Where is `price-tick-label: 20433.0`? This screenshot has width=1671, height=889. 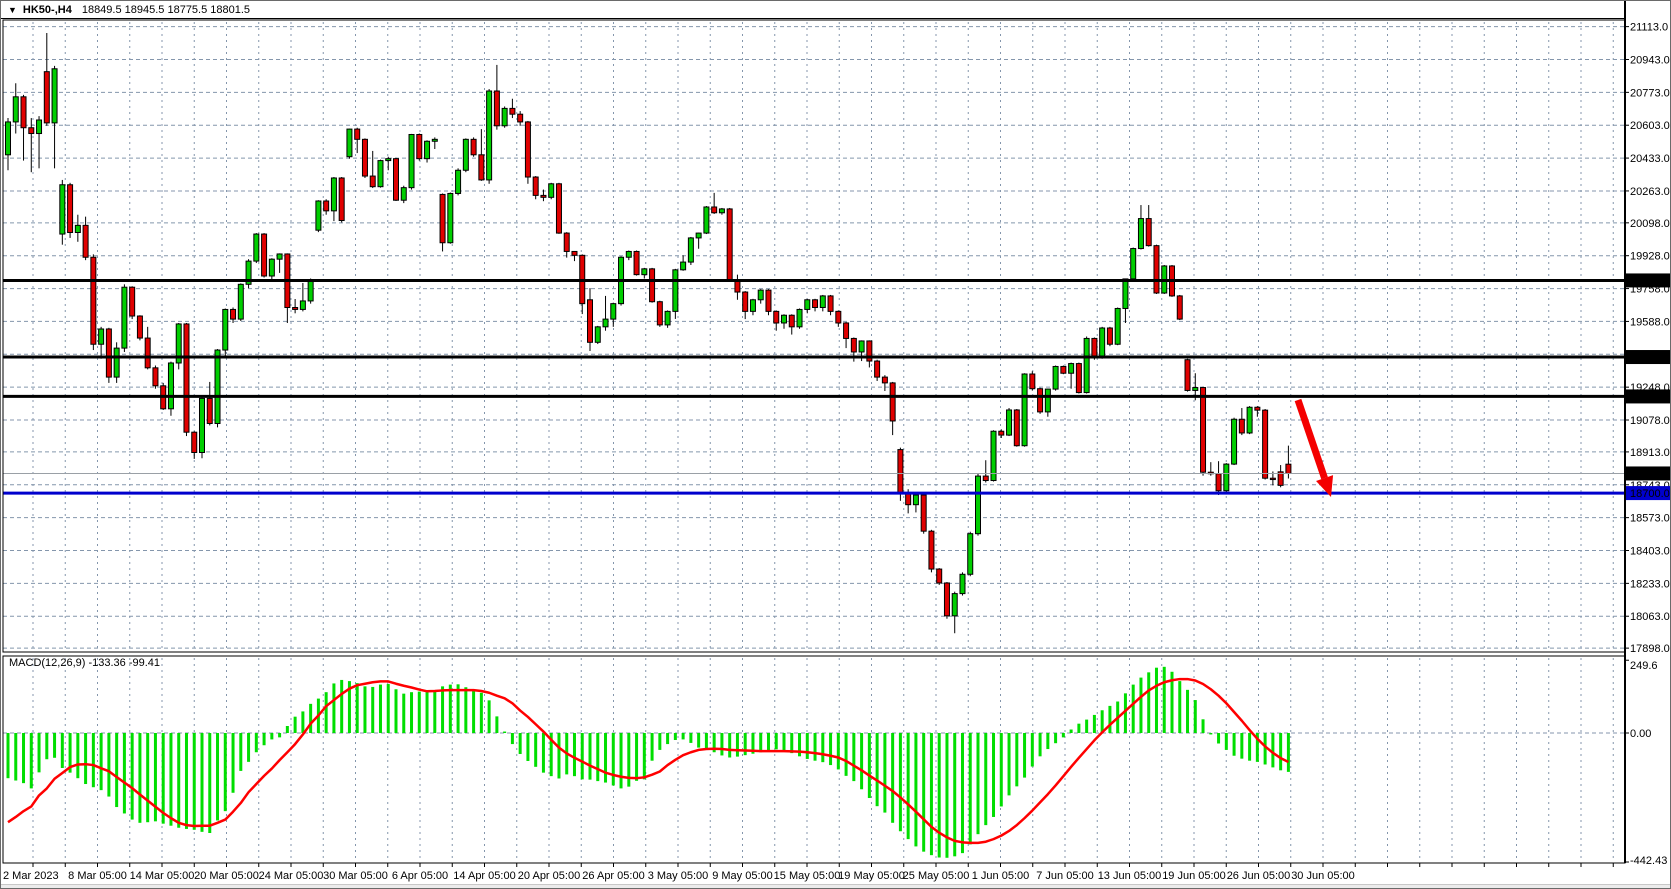 price-tick-label: 20433.0 is located at coordinates (1650, 159).